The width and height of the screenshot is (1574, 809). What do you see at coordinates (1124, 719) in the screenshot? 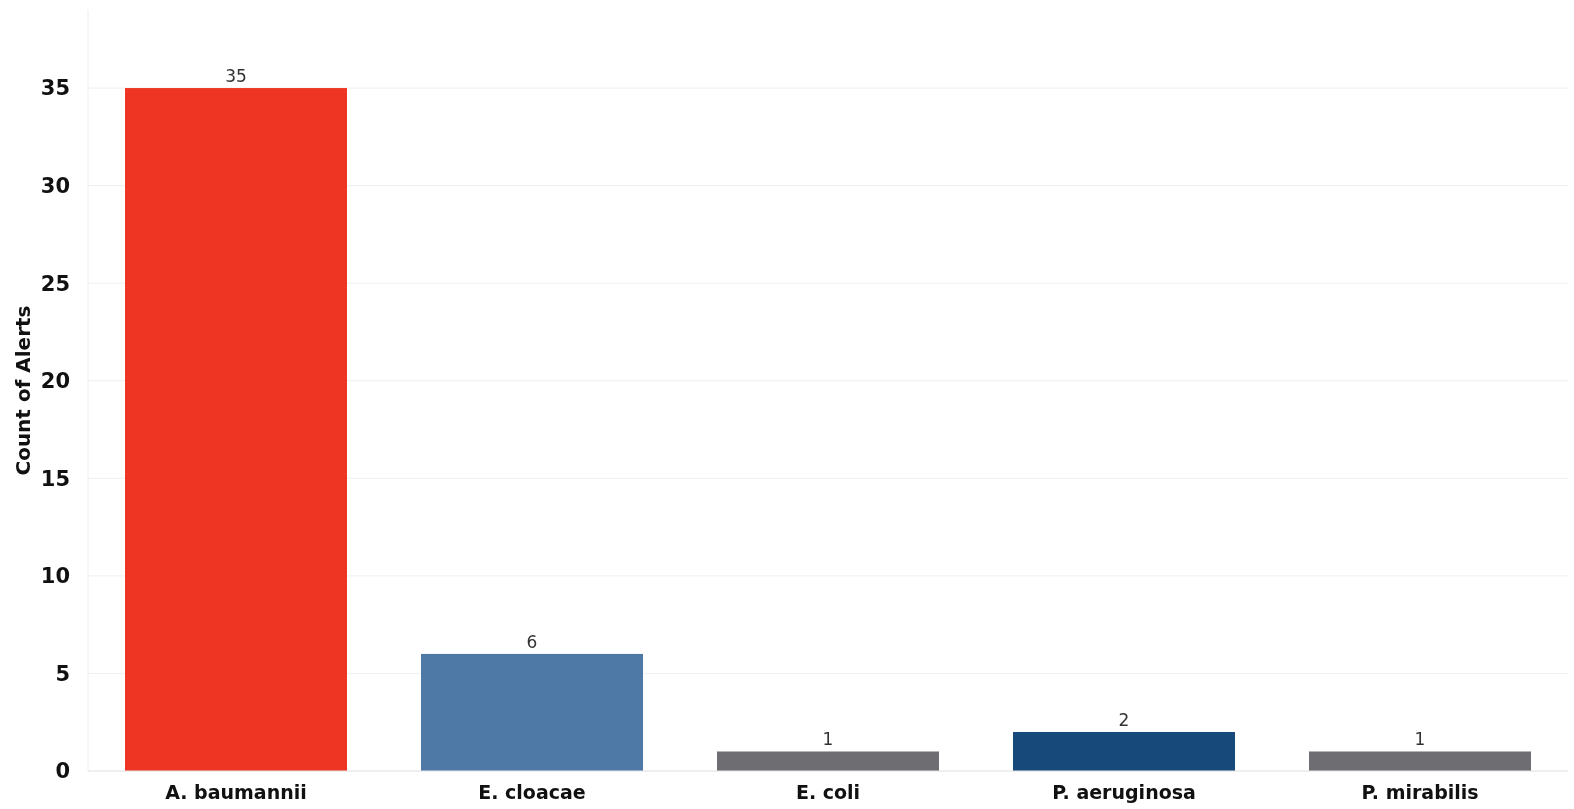
I see `data-label: 2` at bounding box center [1124, 719].